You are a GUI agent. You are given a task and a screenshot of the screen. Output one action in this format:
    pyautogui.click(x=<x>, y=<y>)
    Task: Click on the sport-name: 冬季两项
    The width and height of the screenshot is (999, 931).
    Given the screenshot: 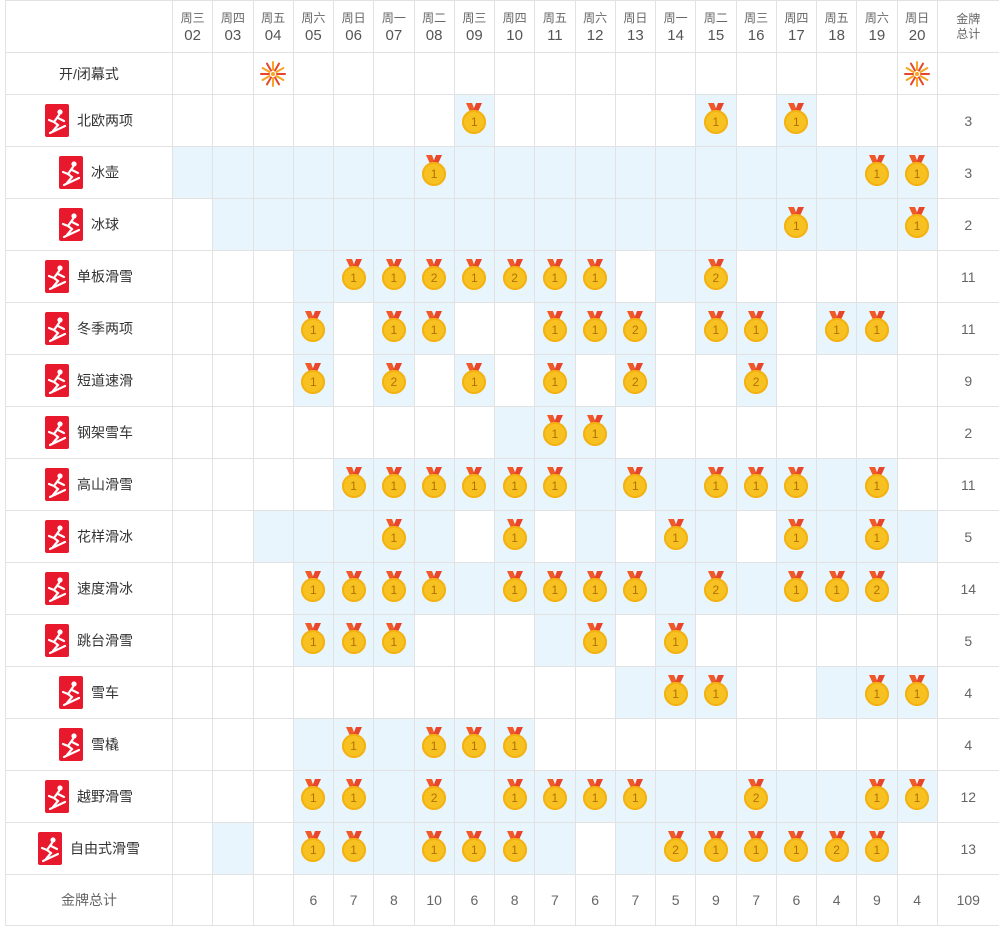 What is the action you would take?
    pyautogui.click(x=105, y=328)
    